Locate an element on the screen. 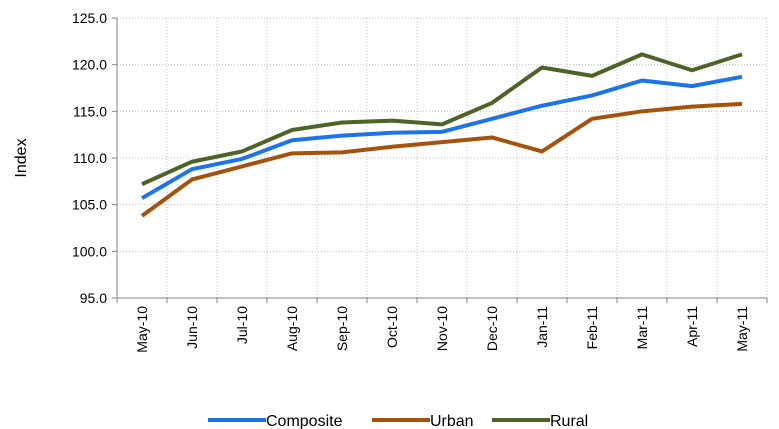 The image size is (779, 429). y-tick-label: 105.0 is located at coordinates (89, 205).